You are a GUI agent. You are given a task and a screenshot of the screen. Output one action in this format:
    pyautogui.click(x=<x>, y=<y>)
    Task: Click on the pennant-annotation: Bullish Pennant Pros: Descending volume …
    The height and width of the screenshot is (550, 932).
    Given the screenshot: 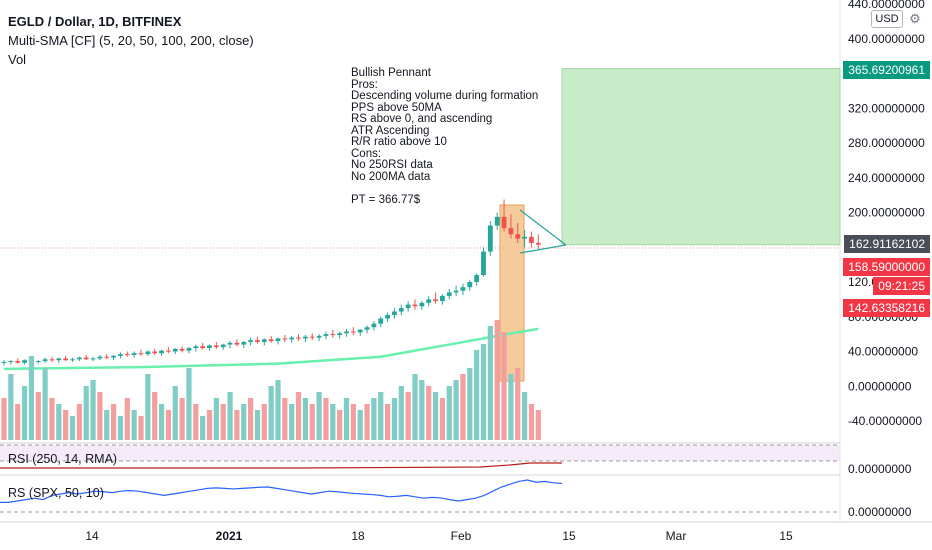 What is the action you would take?
    pyautogui.click(x=445, y=136)
    